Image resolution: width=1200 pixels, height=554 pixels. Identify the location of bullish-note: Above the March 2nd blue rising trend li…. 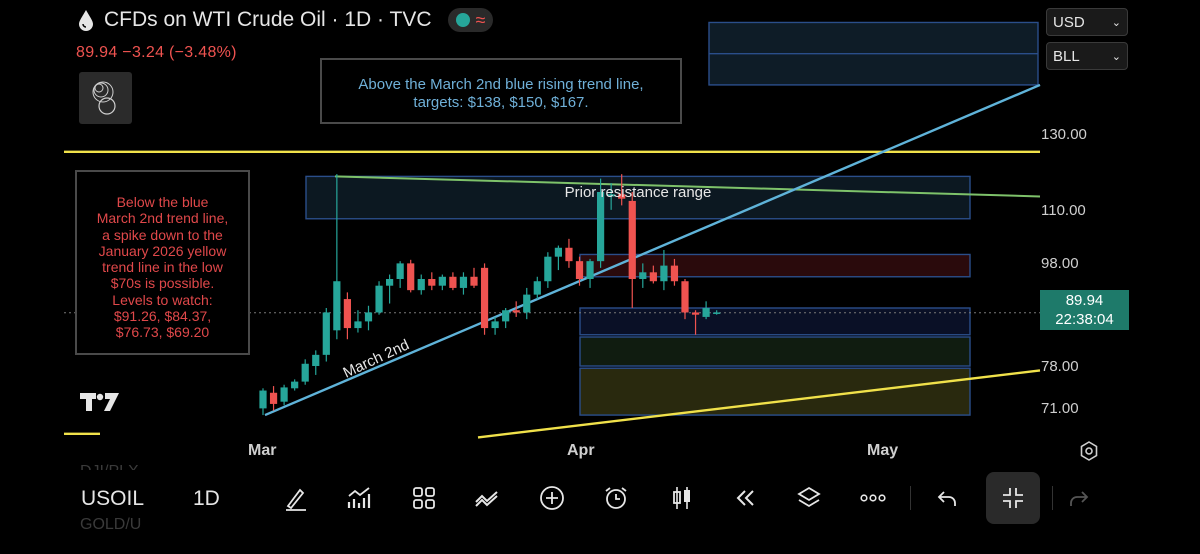
(501, 91).